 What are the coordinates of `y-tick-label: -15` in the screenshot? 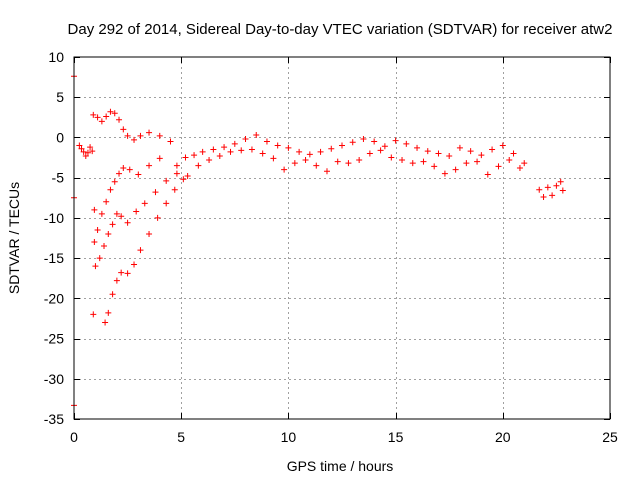 It's located at (54, 258).